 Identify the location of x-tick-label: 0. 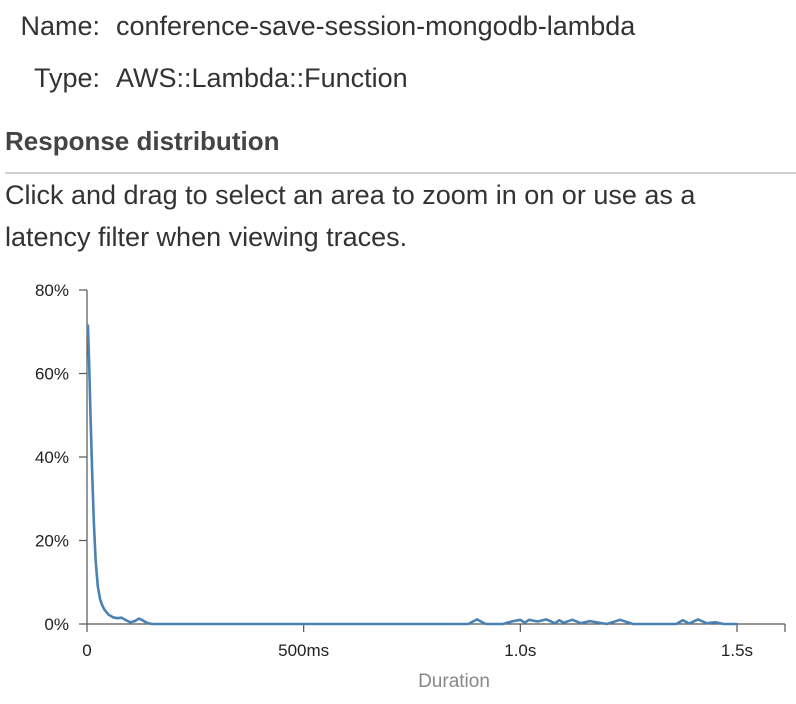
(86, 650).